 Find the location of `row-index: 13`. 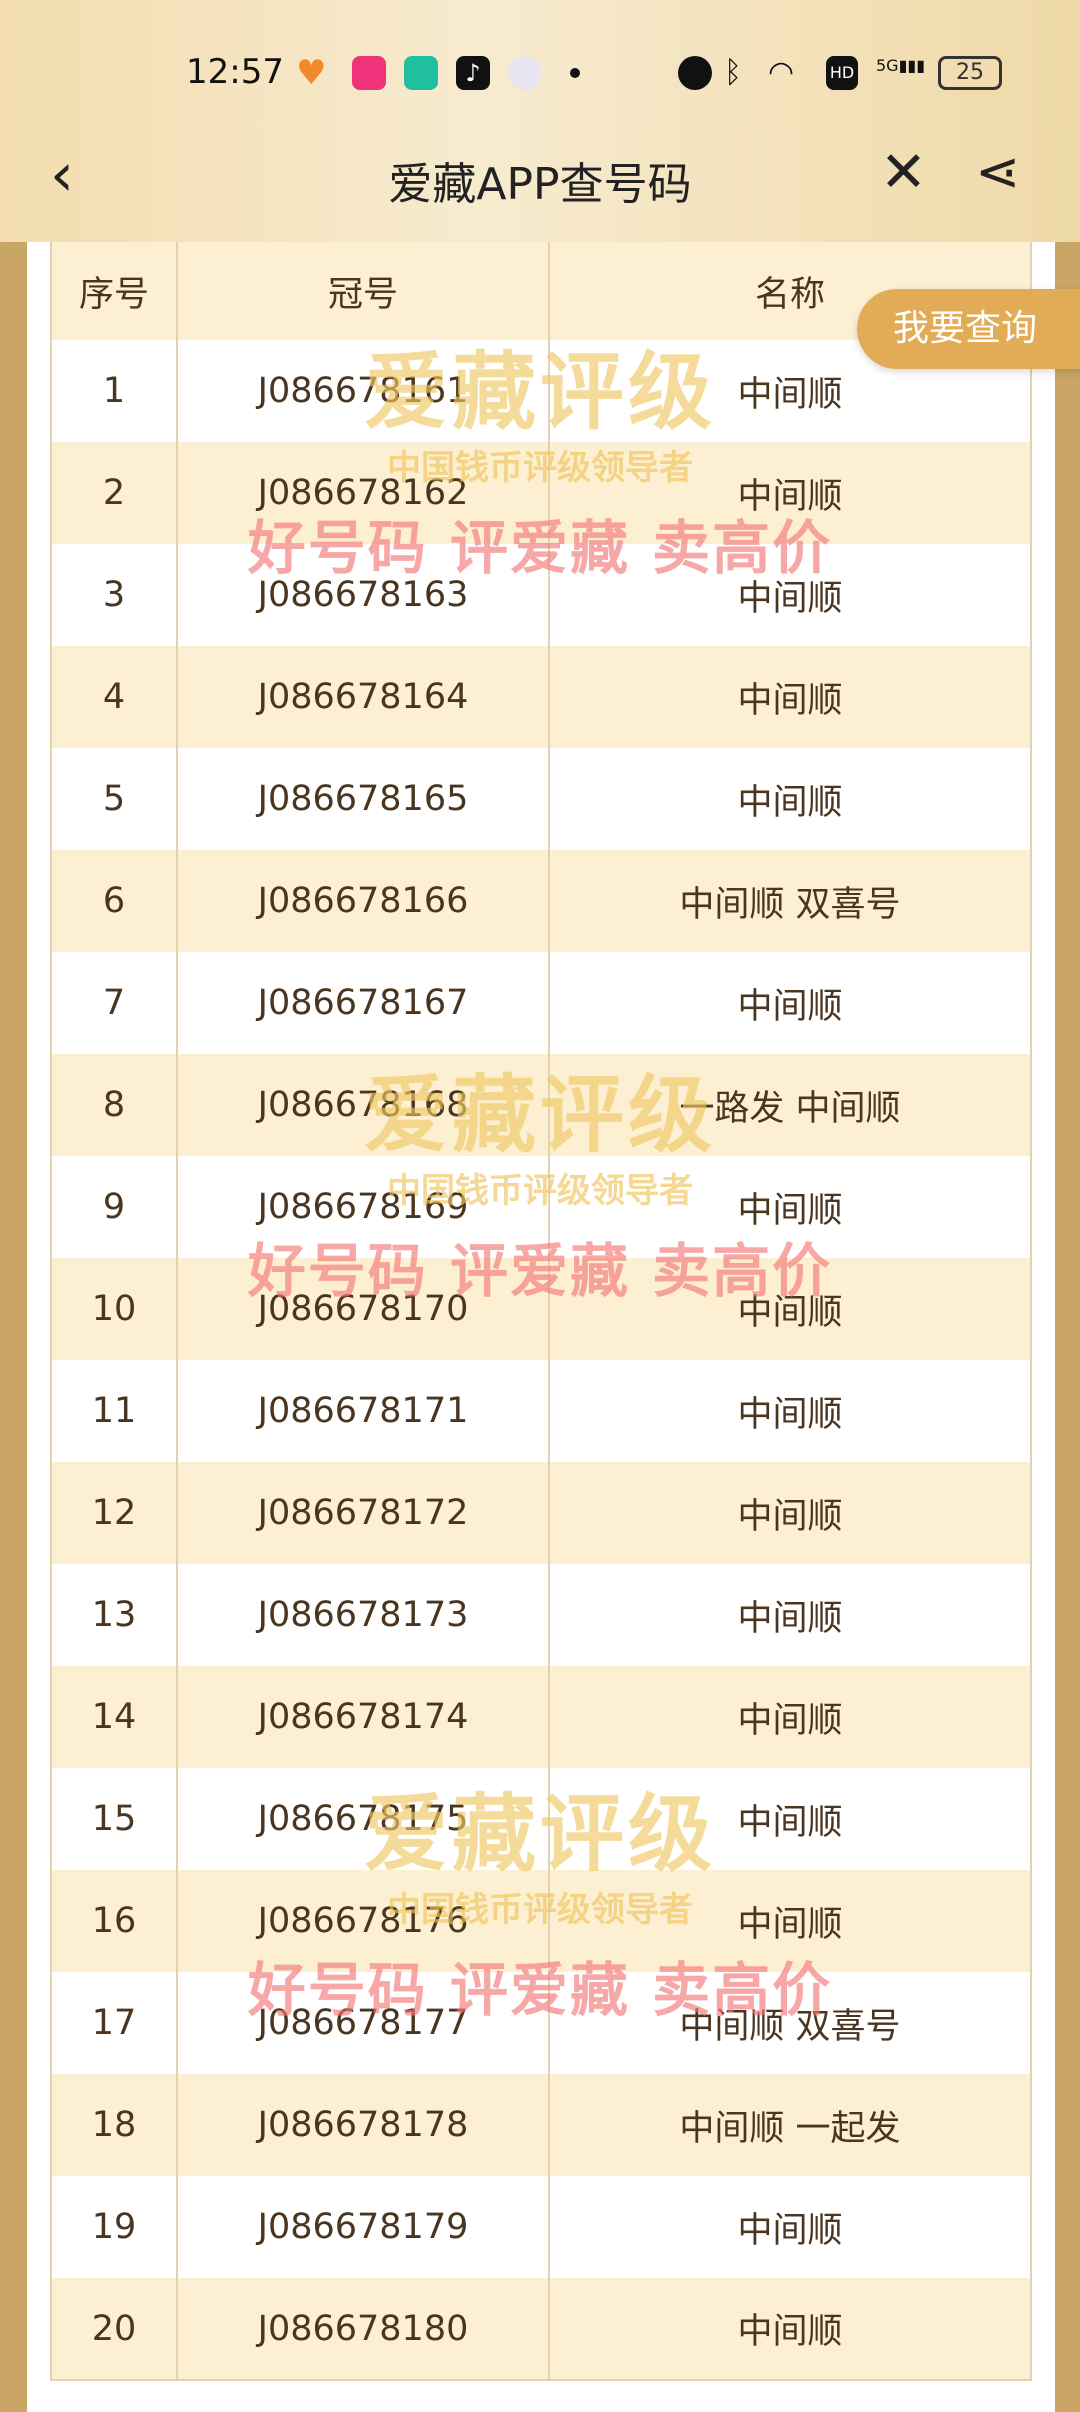

row-index: 13 is located at coordinates (114, 1615).